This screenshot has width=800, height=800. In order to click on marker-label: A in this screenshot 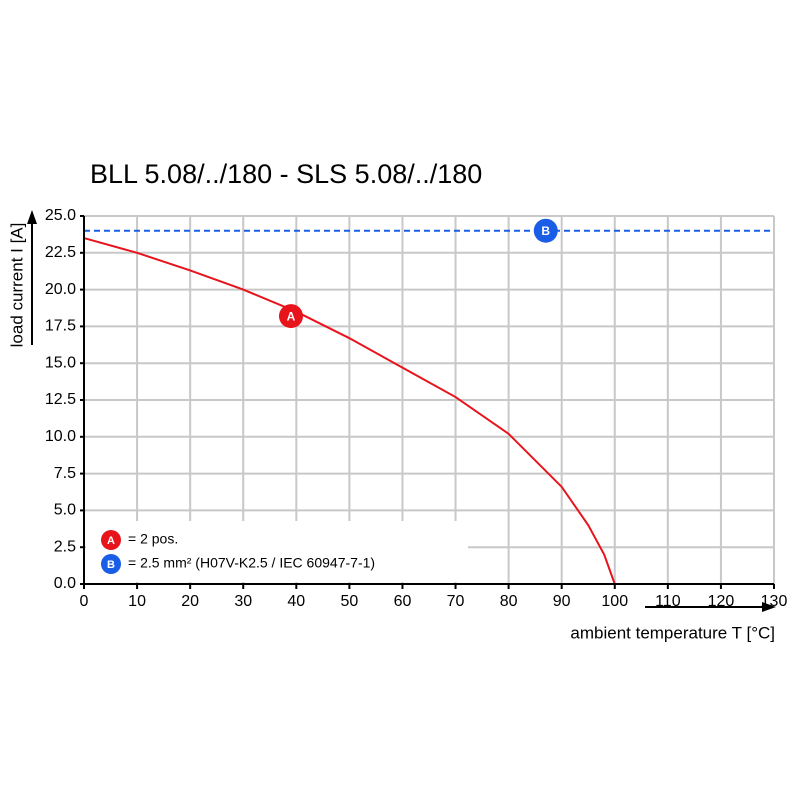, I will do `click(291, 316)`.